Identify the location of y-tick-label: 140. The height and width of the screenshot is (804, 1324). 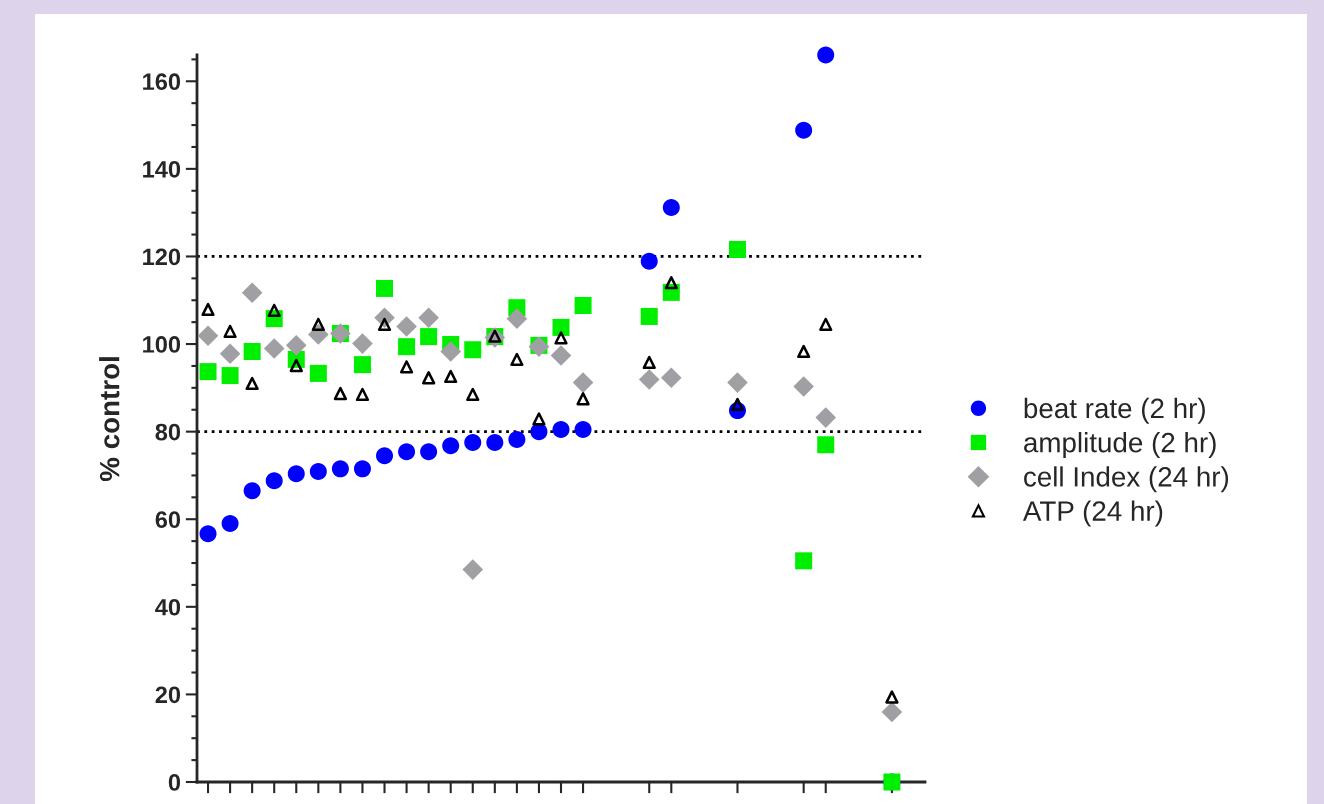
(162, 169).